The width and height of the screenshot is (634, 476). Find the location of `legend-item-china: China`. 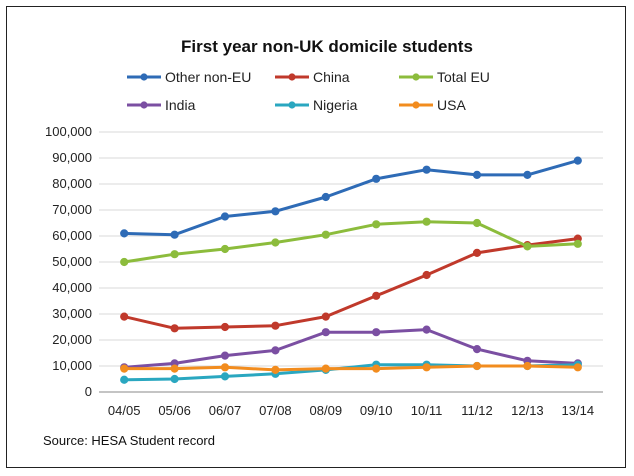

legend-item-china: China is located at coordinates (312, 77).